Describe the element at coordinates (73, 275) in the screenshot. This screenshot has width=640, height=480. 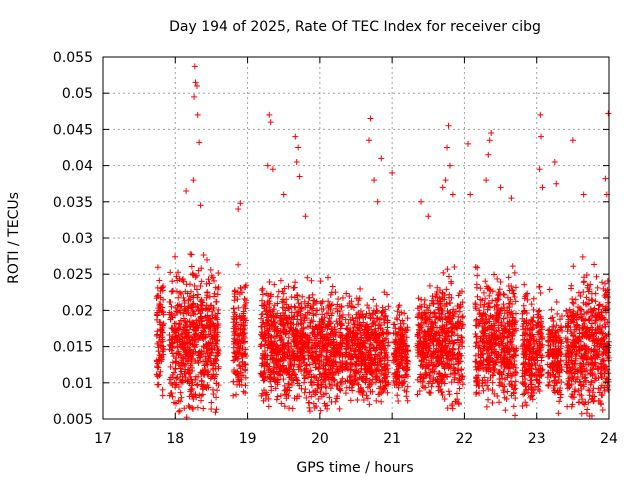
I see `y-tick-label: 0.025` at that location.